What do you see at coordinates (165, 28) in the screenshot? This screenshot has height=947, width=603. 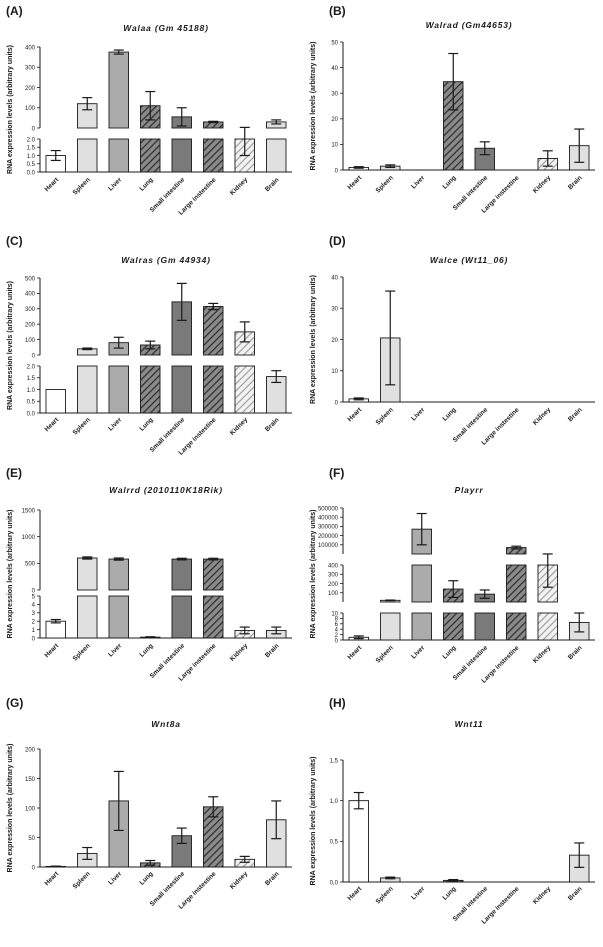 I see `chart-title: Walaa (Gm 45188)` at bounding box center [165, 28].